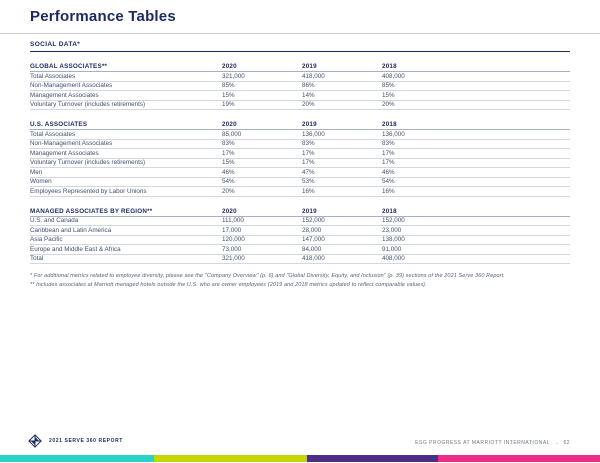  What do you see at coordinates (228, 191) in the screenshot?
I see `row-value-2020: 20%` at bounding box center [228, 191].